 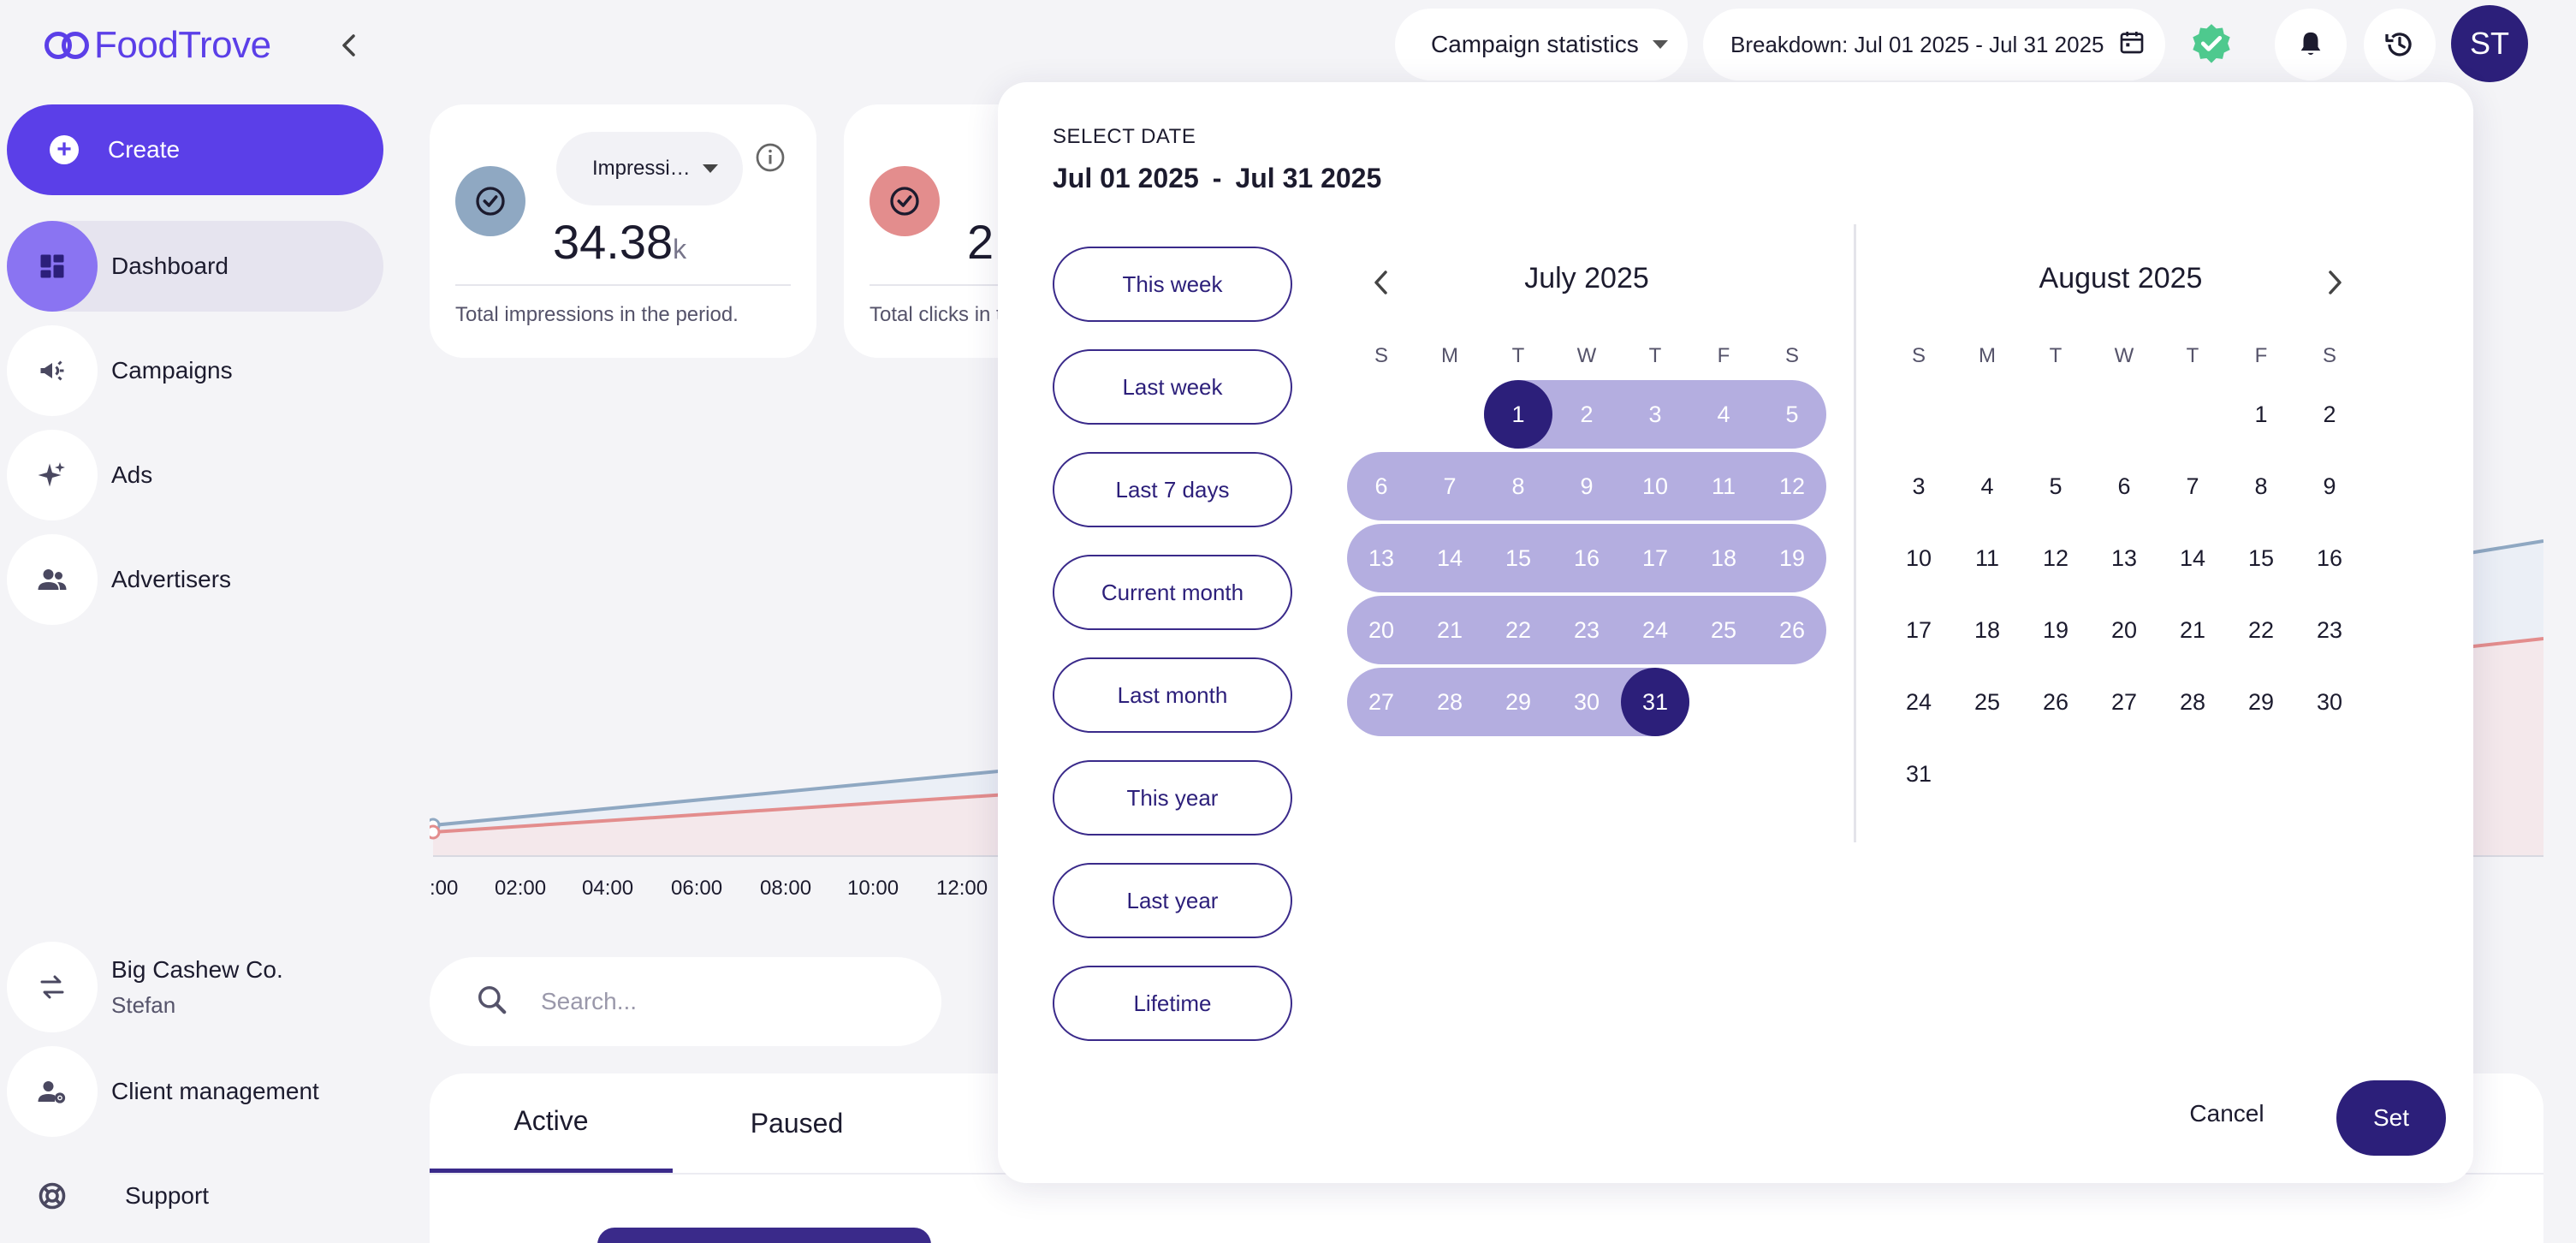 What do you see at coordinates (158, 45) in the screenshot?
I see `foodtrove-logo: FoodTrove` at bounding box center [158, 45].